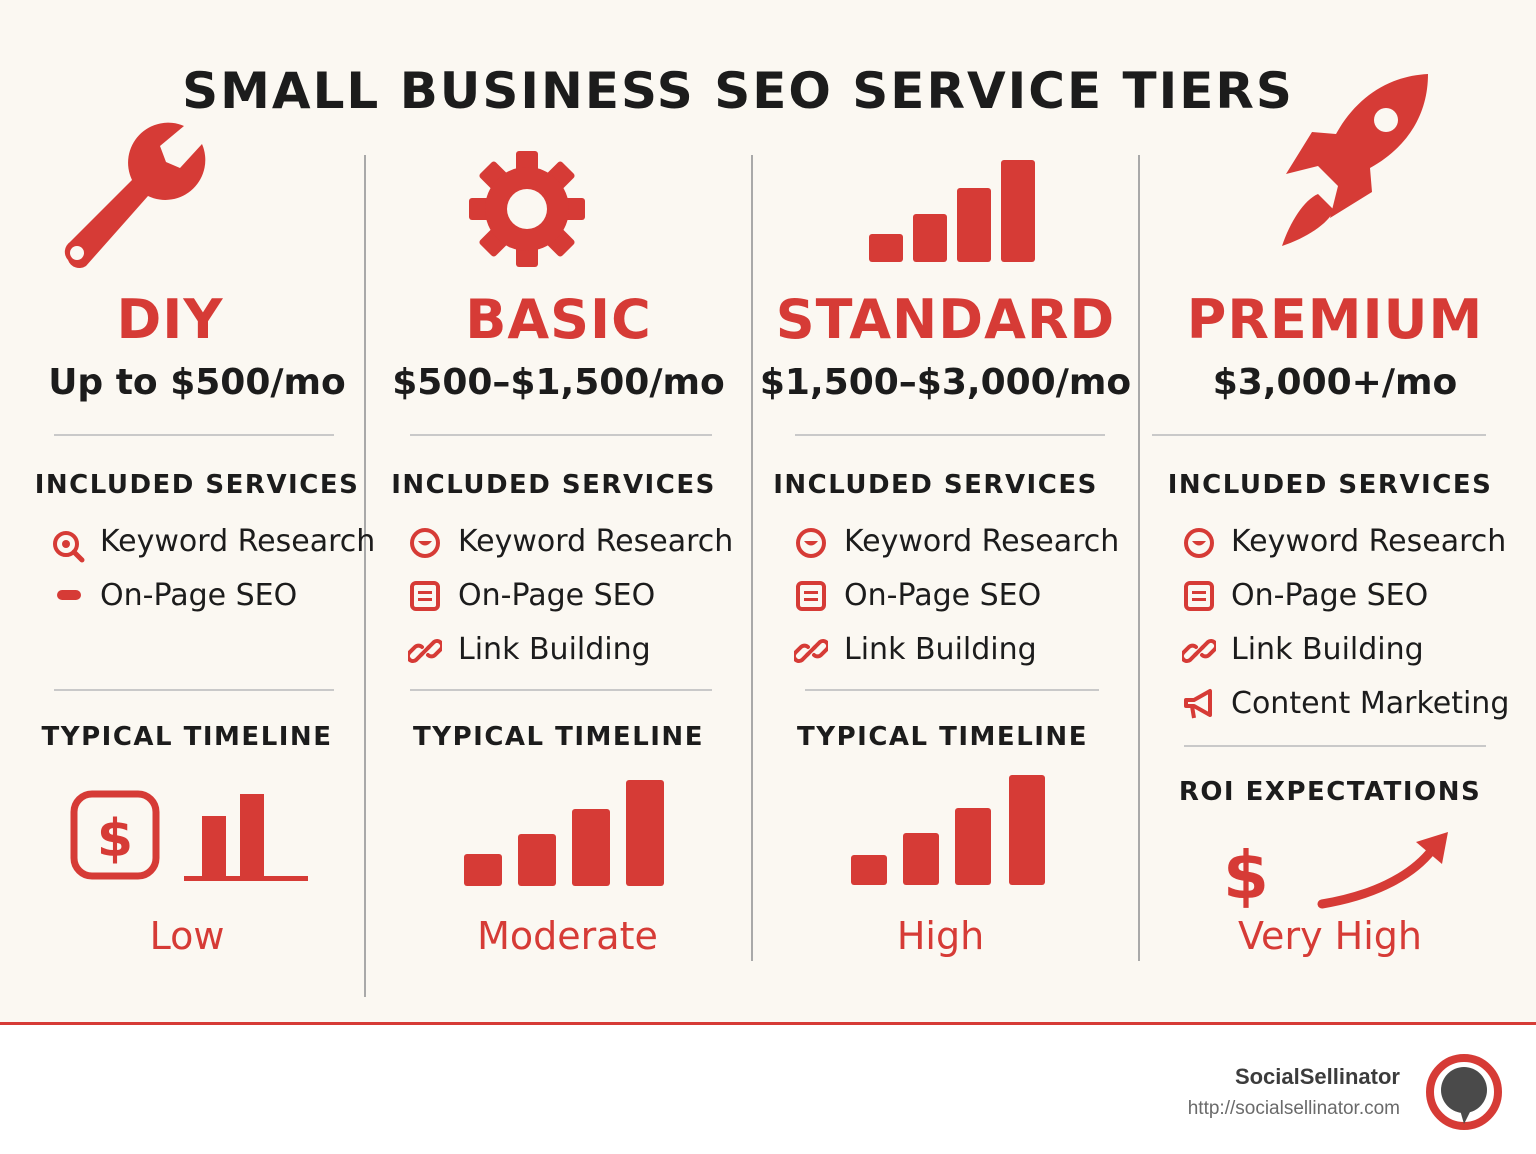 The image size is (1536, 1154). Describe the element at coordinates (1355, 160) in the screenshot. I see `rocket-icon` at that location.